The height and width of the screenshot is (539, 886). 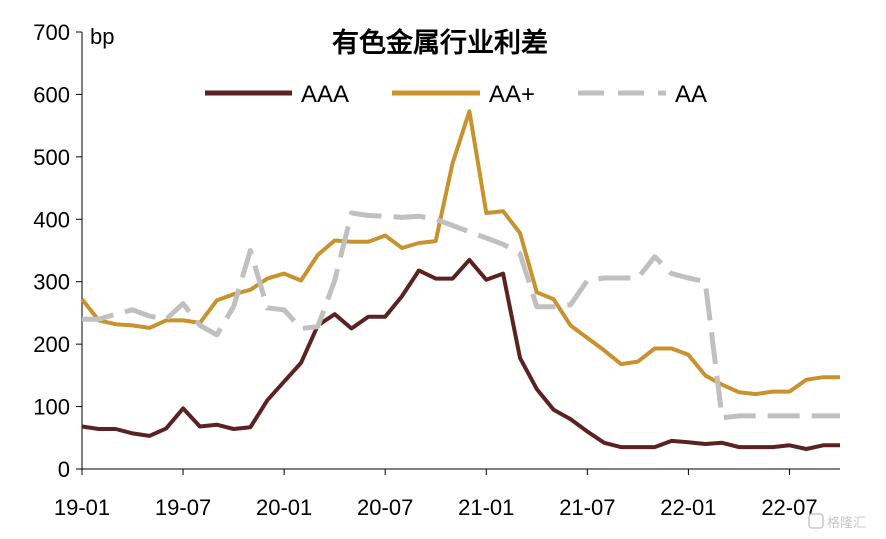 I want to click on y-tick-label: 600, so click(x=51, y=94).